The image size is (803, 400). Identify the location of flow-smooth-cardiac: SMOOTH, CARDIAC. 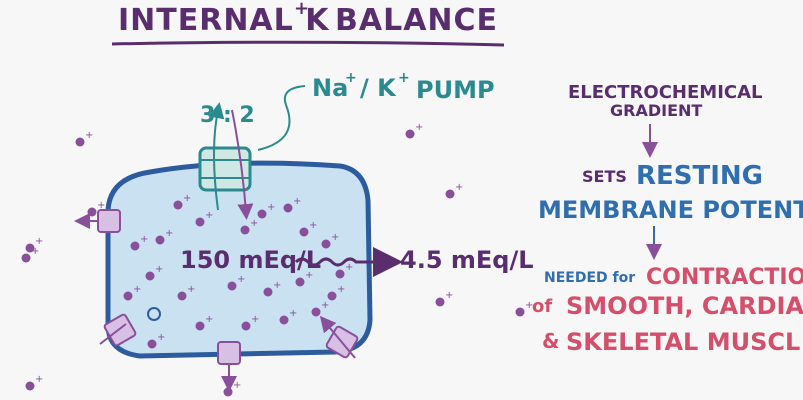
(684, 306).